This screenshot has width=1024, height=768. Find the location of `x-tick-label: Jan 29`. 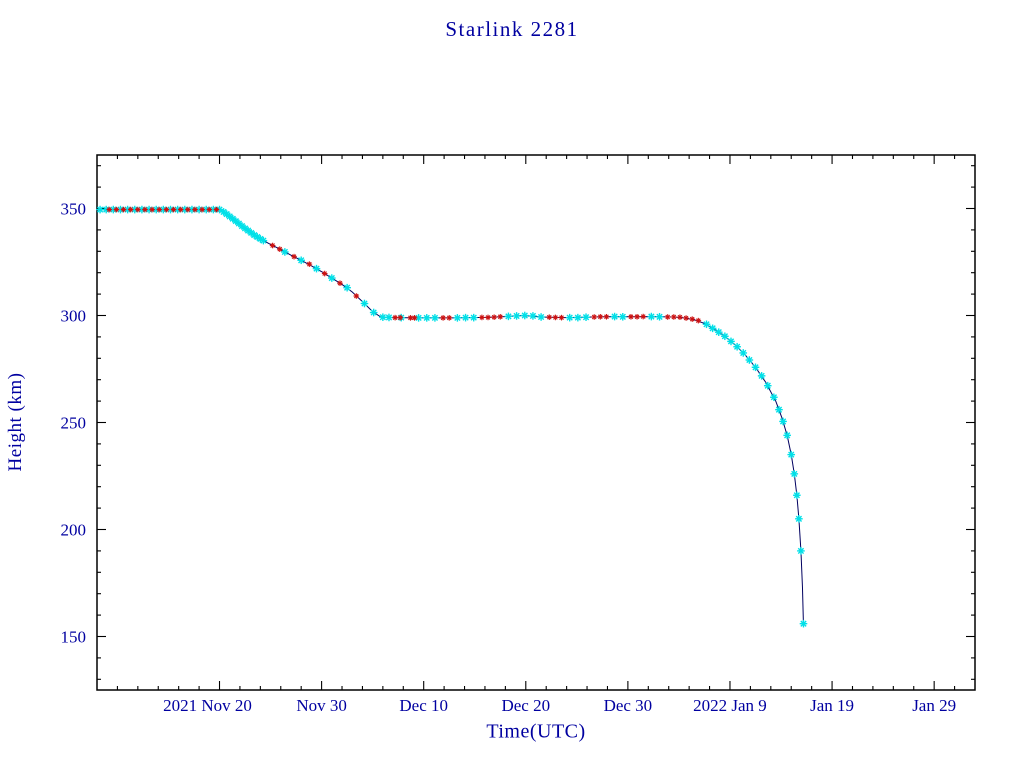

x-tick-label: Jan 29 is located at coordinates (934, 705).